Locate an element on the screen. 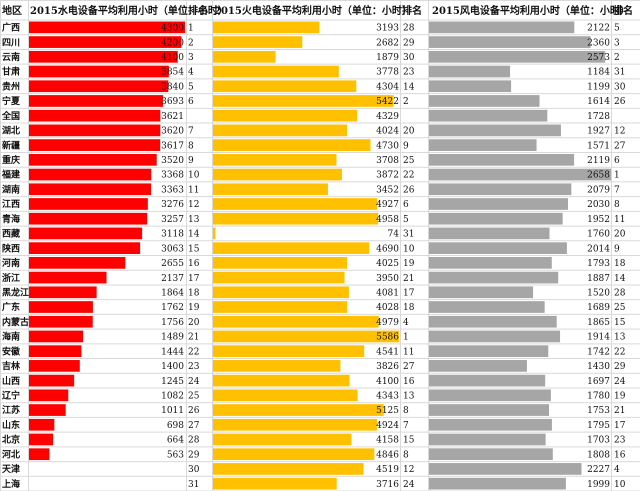  region-label: 新疆 is located at coordinates (11, 145).